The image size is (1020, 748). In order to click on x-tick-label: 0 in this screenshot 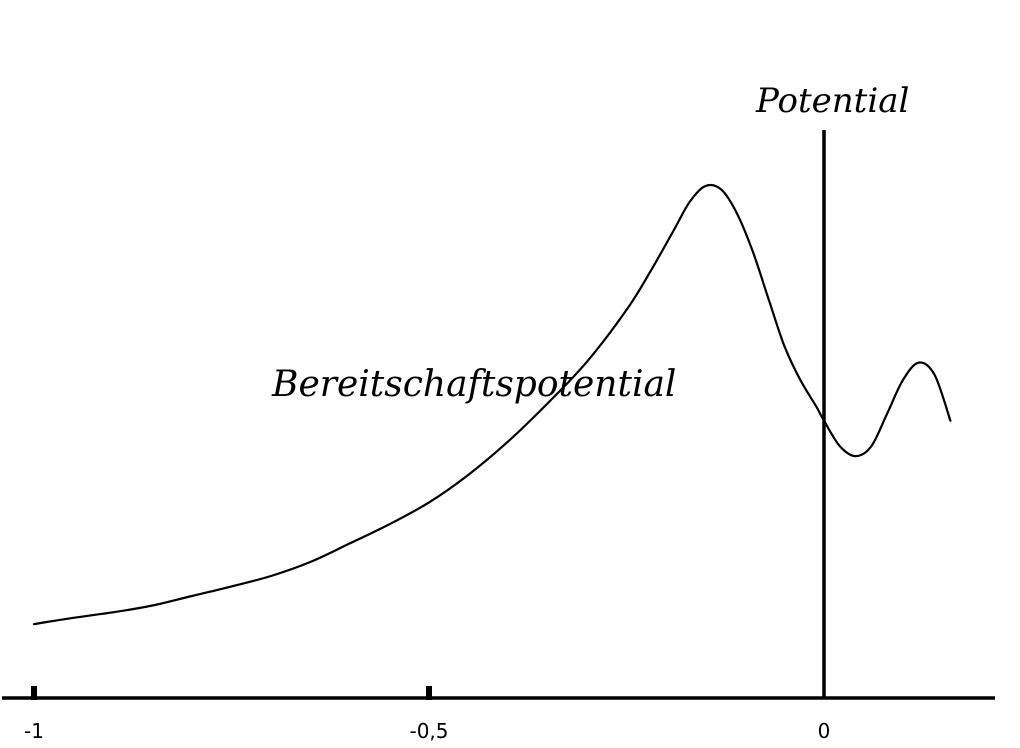, I will do `click(824, 731)`.